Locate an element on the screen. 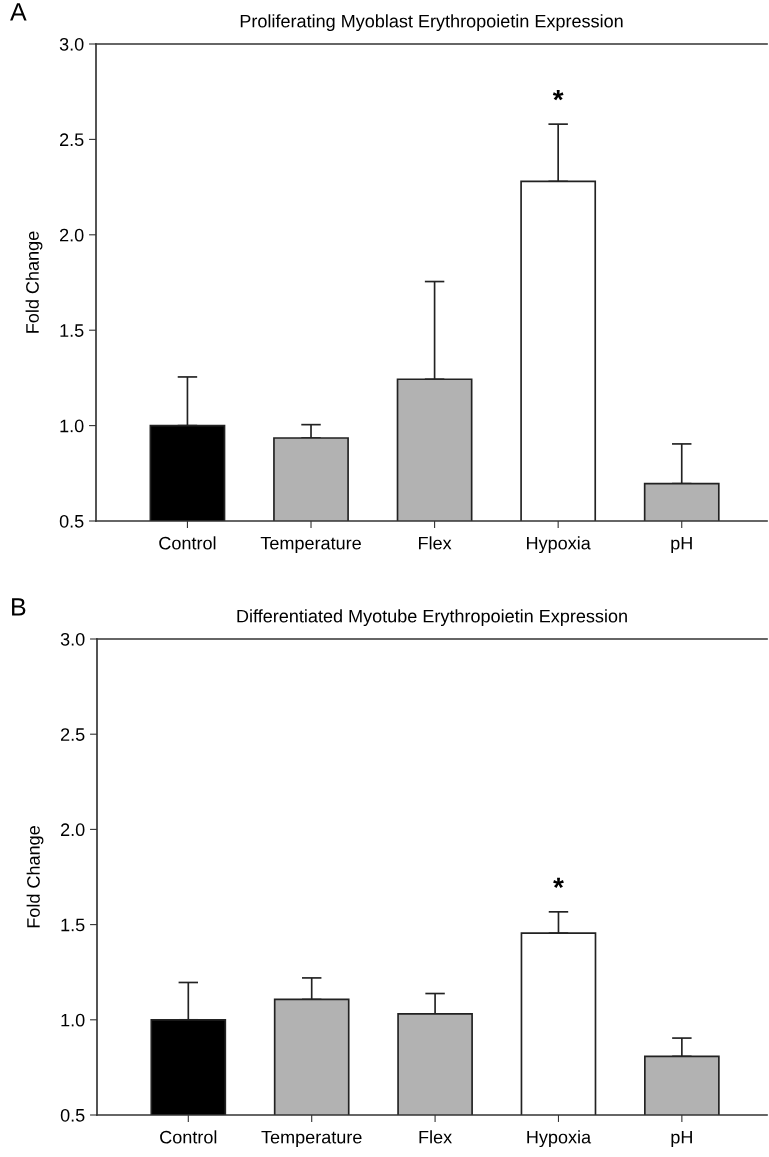  text: B is located at coordinates (19, 607).